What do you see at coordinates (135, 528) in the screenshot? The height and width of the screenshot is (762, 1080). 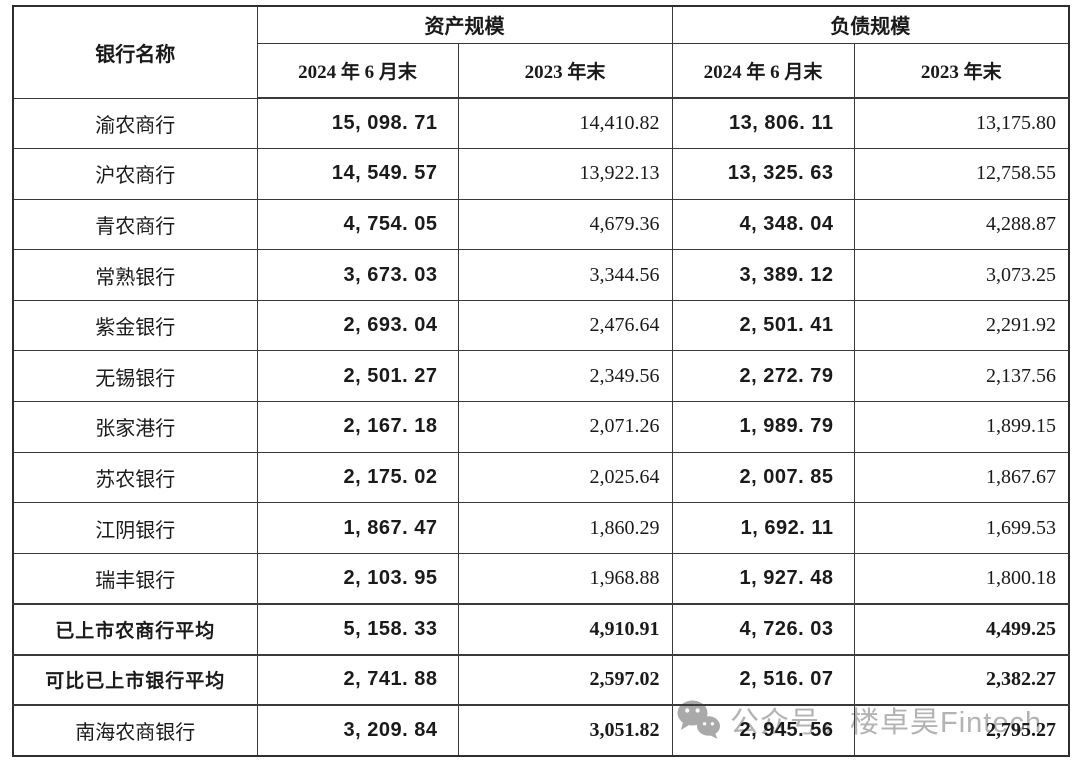 I see `bank-name-cell: 江阴银行` at bounding box center [135, 528].